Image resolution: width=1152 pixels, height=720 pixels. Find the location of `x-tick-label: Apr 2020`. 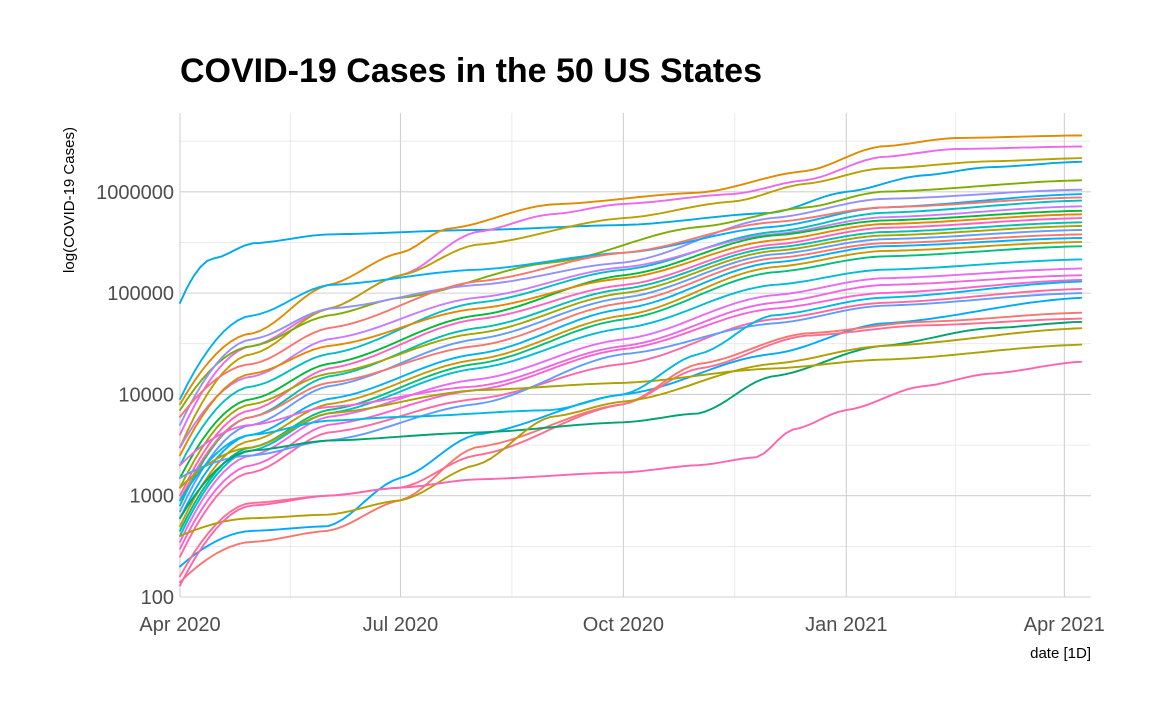

x-tick-label: Apr 2020 is located at coordinates (179, 625).